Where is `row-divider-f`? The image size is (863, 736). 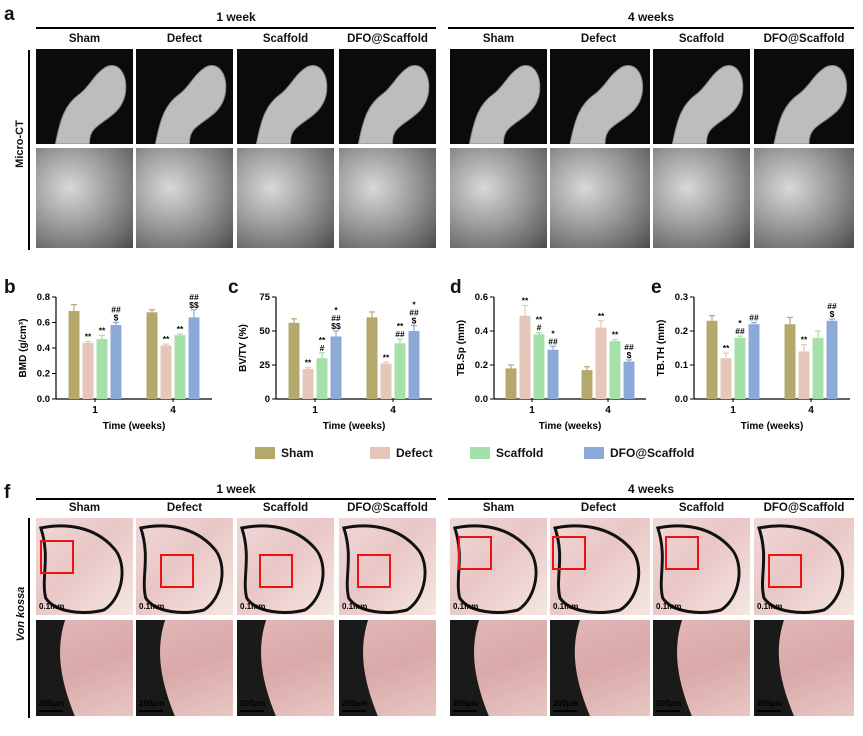
row-divider-f is located at coordinates (29, 618).